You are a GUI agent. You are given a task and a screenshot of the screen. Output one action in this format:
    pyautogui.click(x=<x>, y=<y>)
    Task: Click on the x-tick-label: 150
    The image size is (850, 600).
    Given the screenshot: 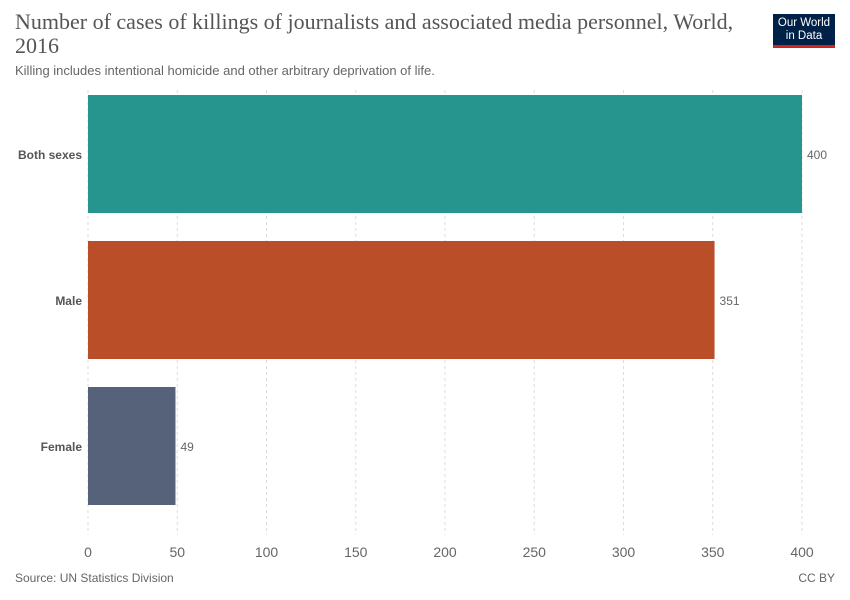 What is the action you would take?
    pyautogui.click(x=356, y=552)
    